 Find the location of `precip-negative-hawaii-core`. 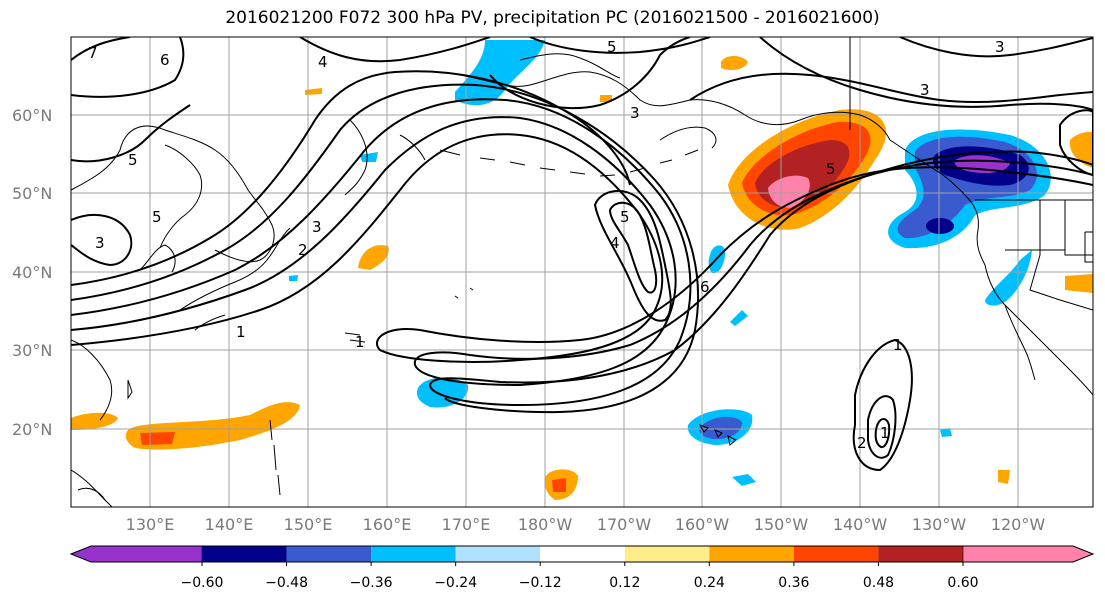

precip-negative-hawaii-core is located at coordinates (720, 428).